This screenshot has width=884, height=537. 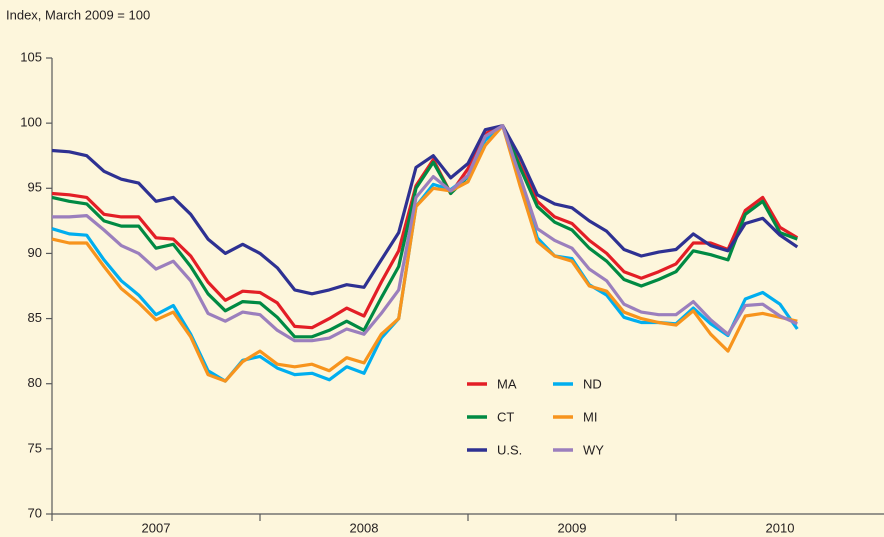 What do you see at coordinates (31, 122) in the screenshot?
I see `y-tick-label: 100` at bounding box center [31, 122].